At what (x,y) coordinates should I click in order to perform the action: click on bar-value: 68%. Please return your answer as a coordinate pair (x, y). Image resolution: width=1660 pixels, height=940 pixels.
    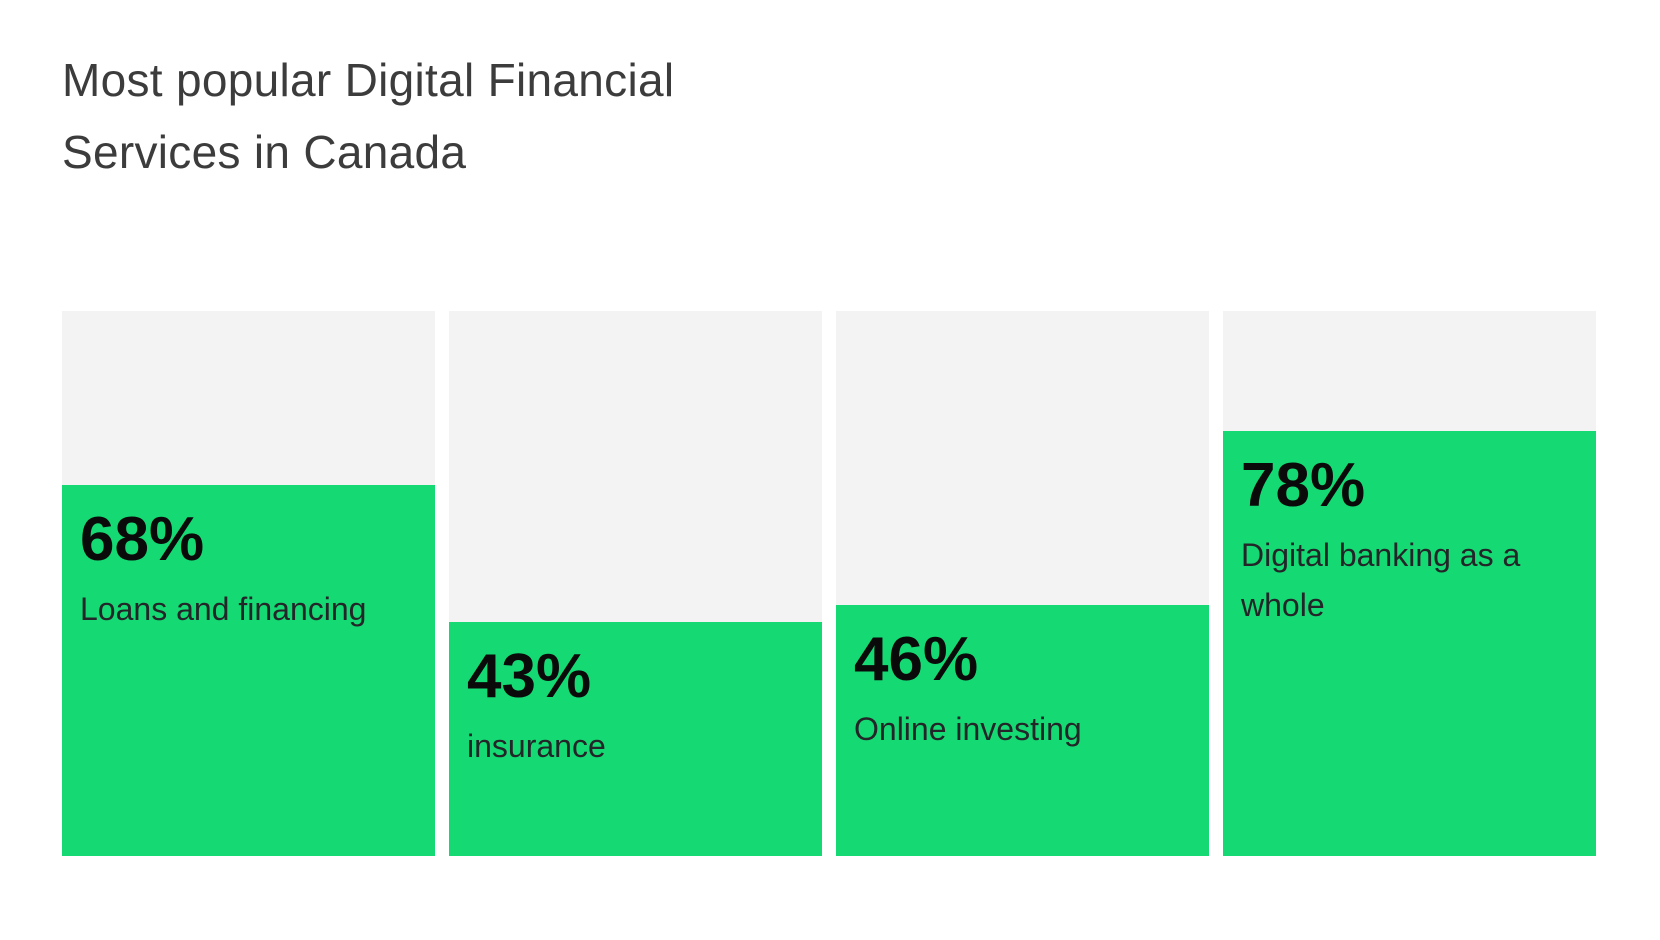
    Looking at the image, I should click on (142, 540).